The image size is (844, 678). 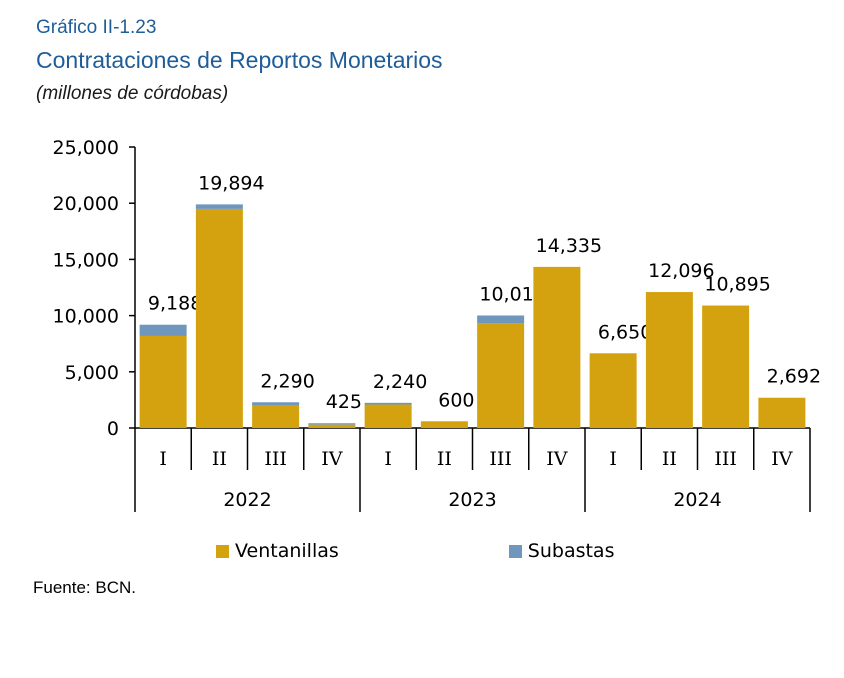 I want to click on data-label: 10,895, so click(x=737, y=285).